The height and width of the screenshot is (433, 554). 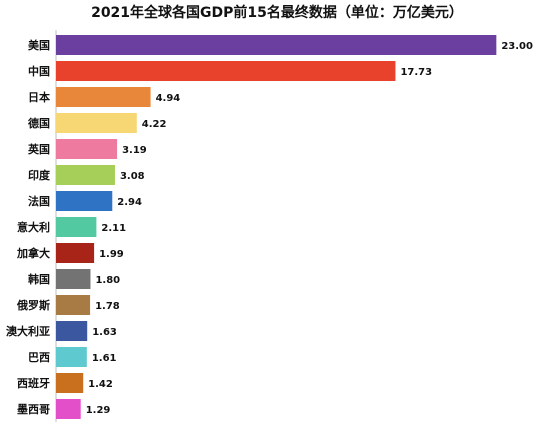 What do you see at coordinates (33, 227) in the screenshot?
I see `category-label: 意大利` at bounding box center [33, 227].